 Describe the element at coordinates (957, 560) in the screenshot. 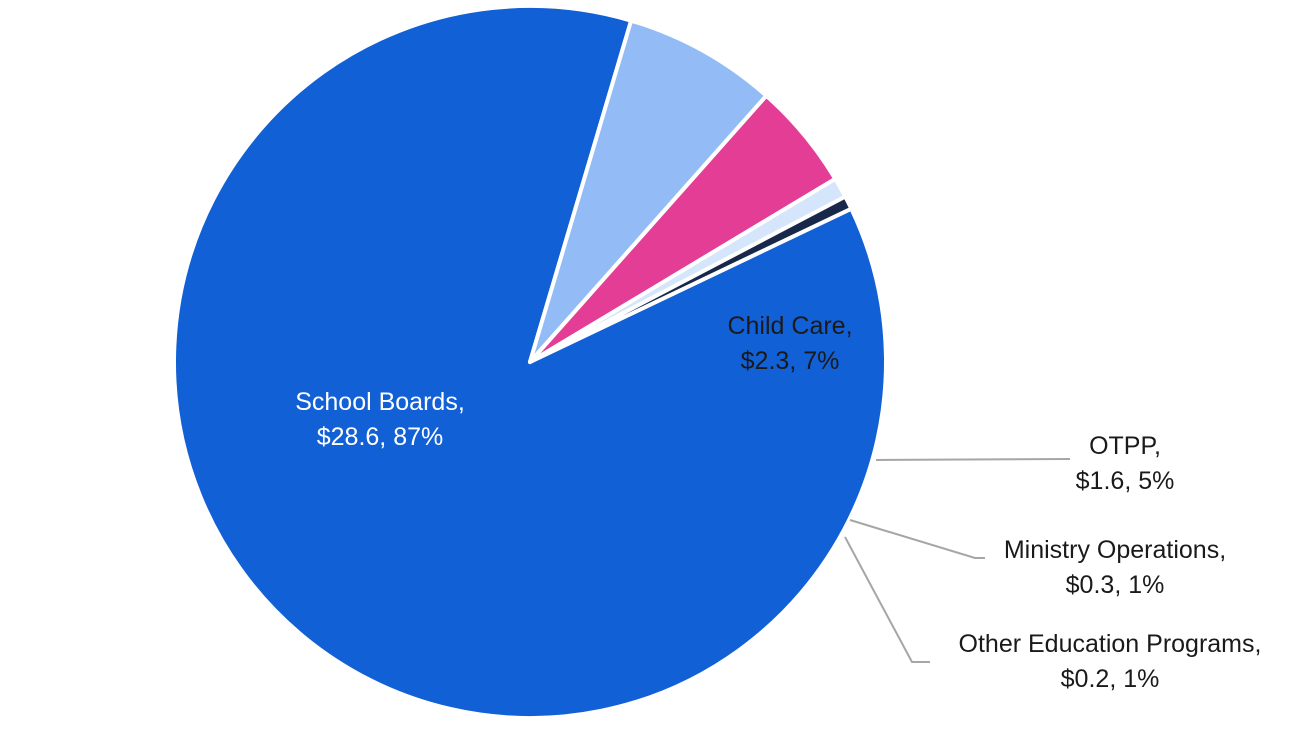

I see `leader-lines` at that location.